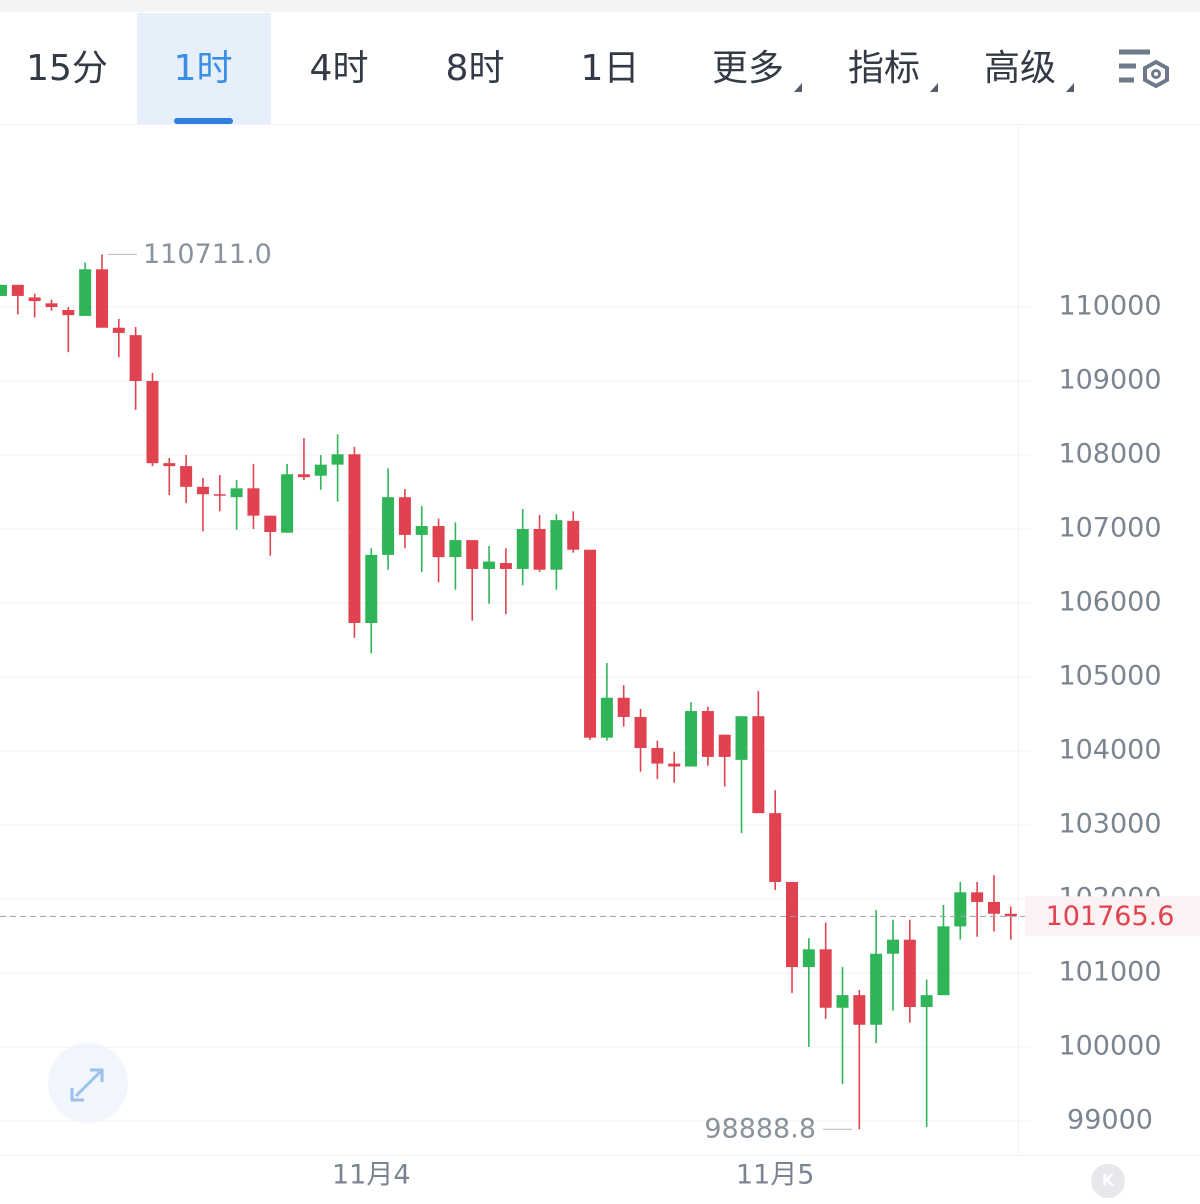 The image size is (1200, 1204). What do you see at coordinates (67, 68) in the screenshot?
I see `tab: 15分` at bounding box center [67, 68].